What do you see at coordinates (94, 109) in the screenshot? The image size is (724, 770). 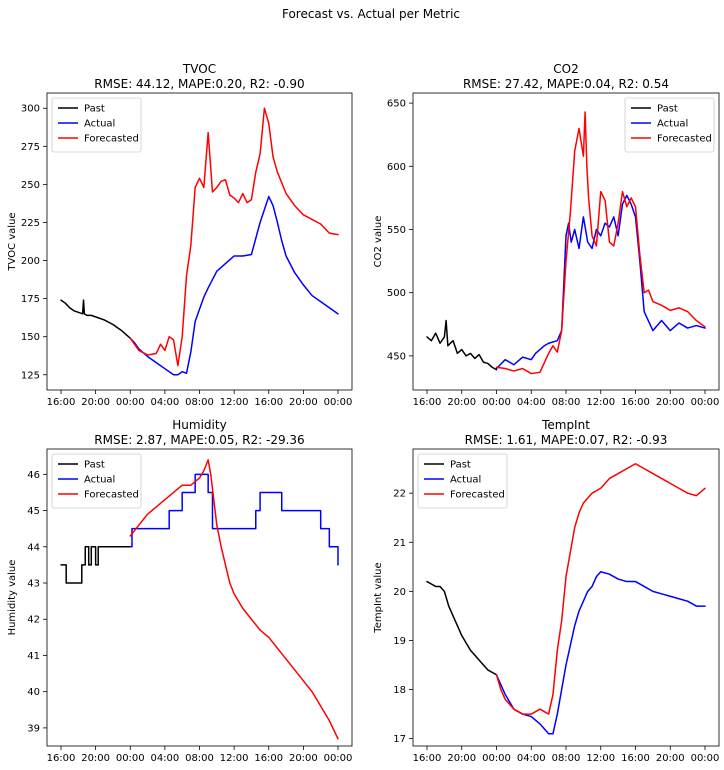 I see `tvoc-legend-label-past: Past` at bounding box center [94, 109].